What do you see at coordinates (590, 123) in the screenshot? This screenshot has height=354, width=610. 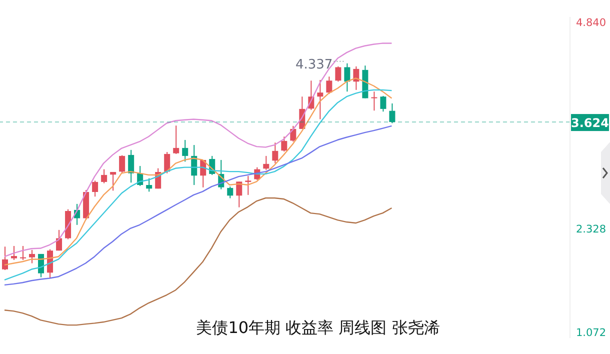 I see `ref-line-label: 3.624` at bounding box center [590, 123].